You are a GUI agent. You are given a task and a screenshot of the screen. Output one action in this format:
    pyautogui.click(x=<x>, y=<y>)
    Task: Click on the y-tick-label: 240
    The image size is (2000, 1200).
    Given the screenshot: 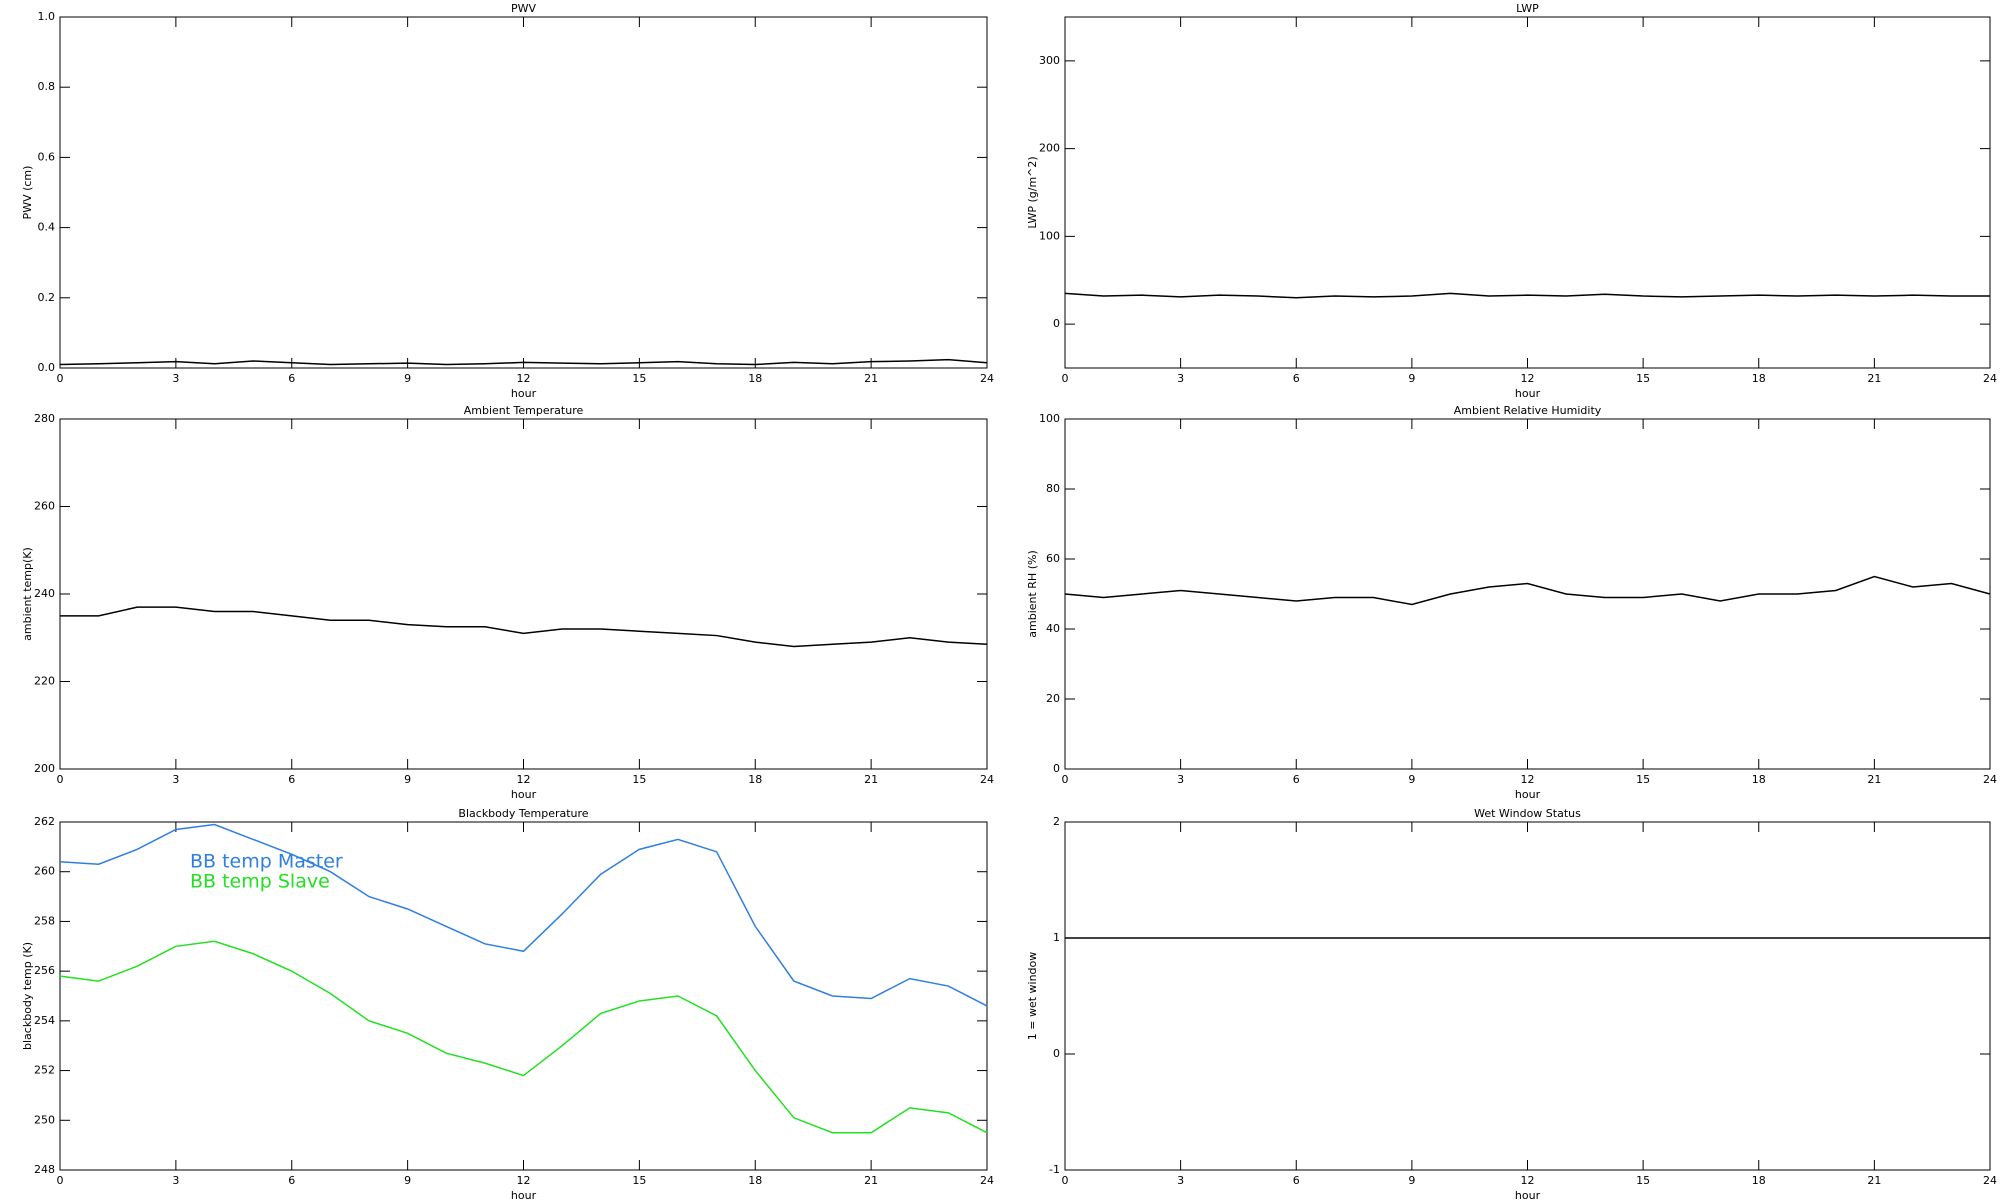 What is the action you would take?
    pyautogui.click(x=44, y=593)
    